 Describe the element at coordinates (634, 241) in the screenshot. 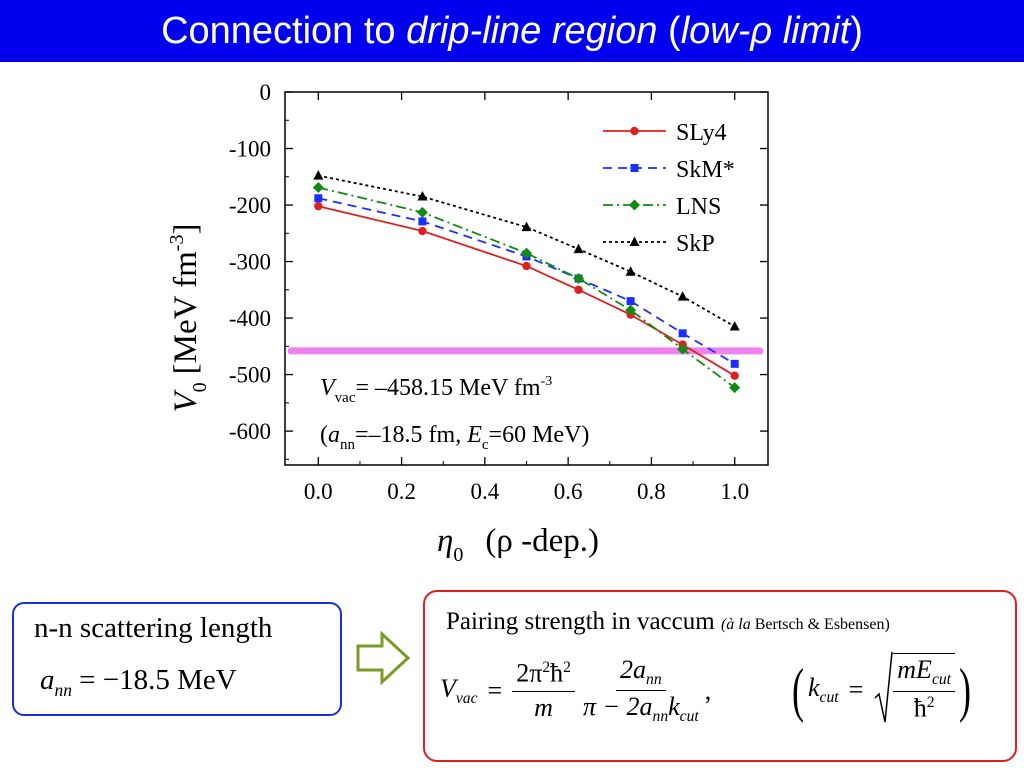

I see `legend-marker-skp` at that location.